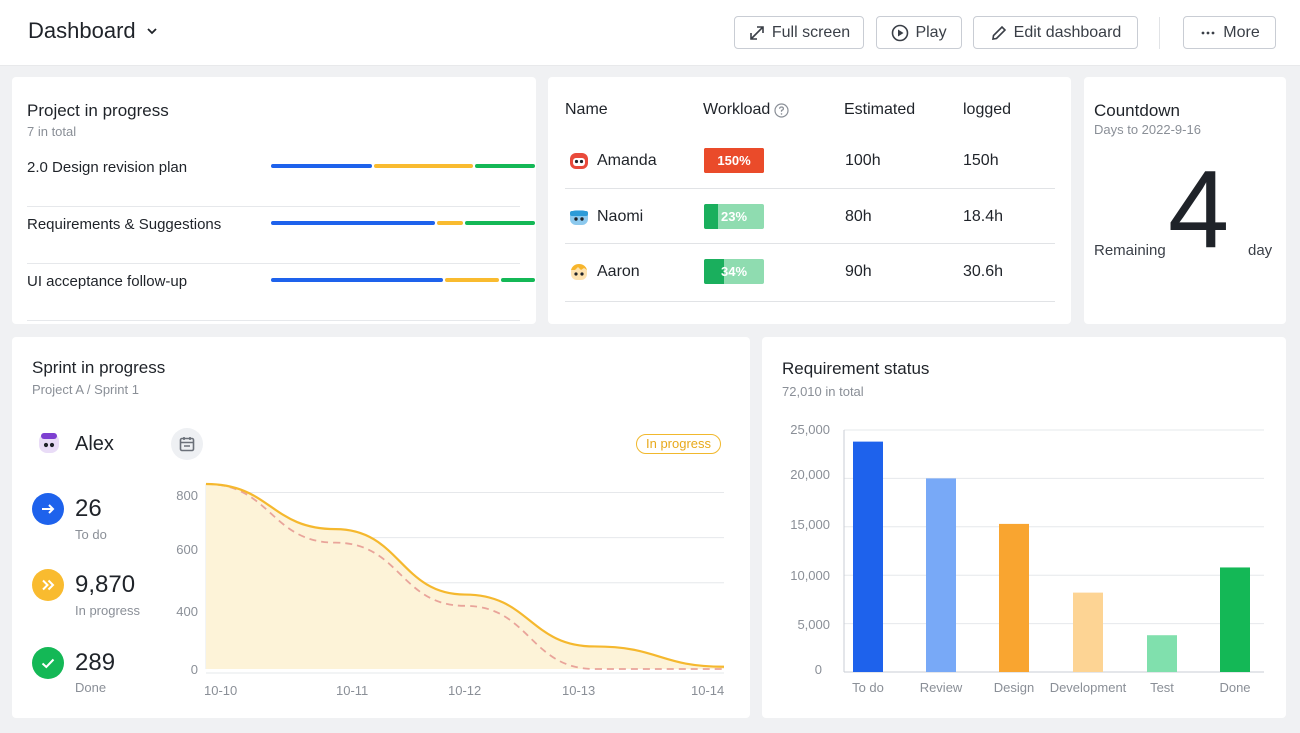 This screenshot has width=1300, height=733. Describe the element at coordinates (987, 109) in the screenshot. I see `logged-column-header: logged` at that location.